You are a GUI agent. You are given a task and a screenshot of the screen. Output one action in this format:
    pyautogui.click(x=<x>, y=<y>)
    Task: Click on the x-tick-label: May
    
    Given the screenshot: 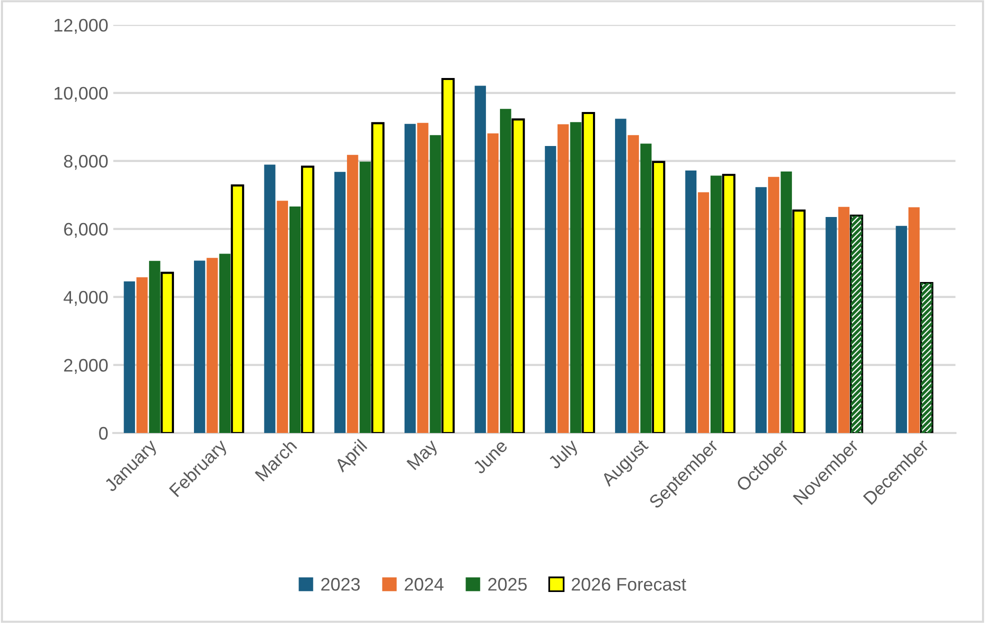 What is the action you would take?
    pyautogui.click(x=423, y=455)
    